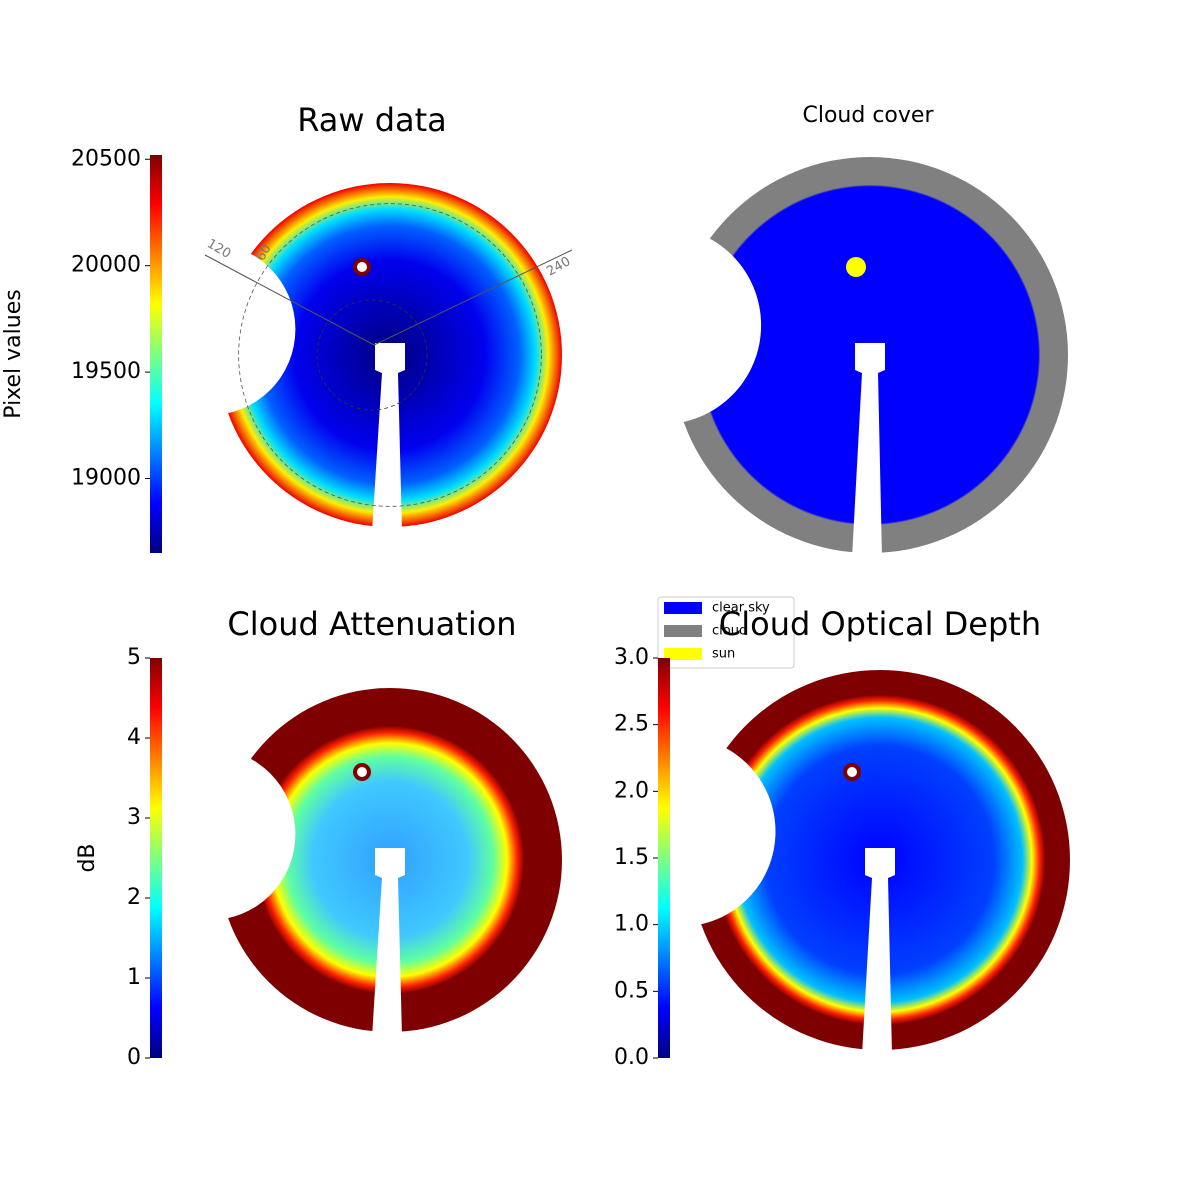 The height and width of the screenshot is (1200, 1200). I want to click on colorbar-label: dB, so click(87, 857).